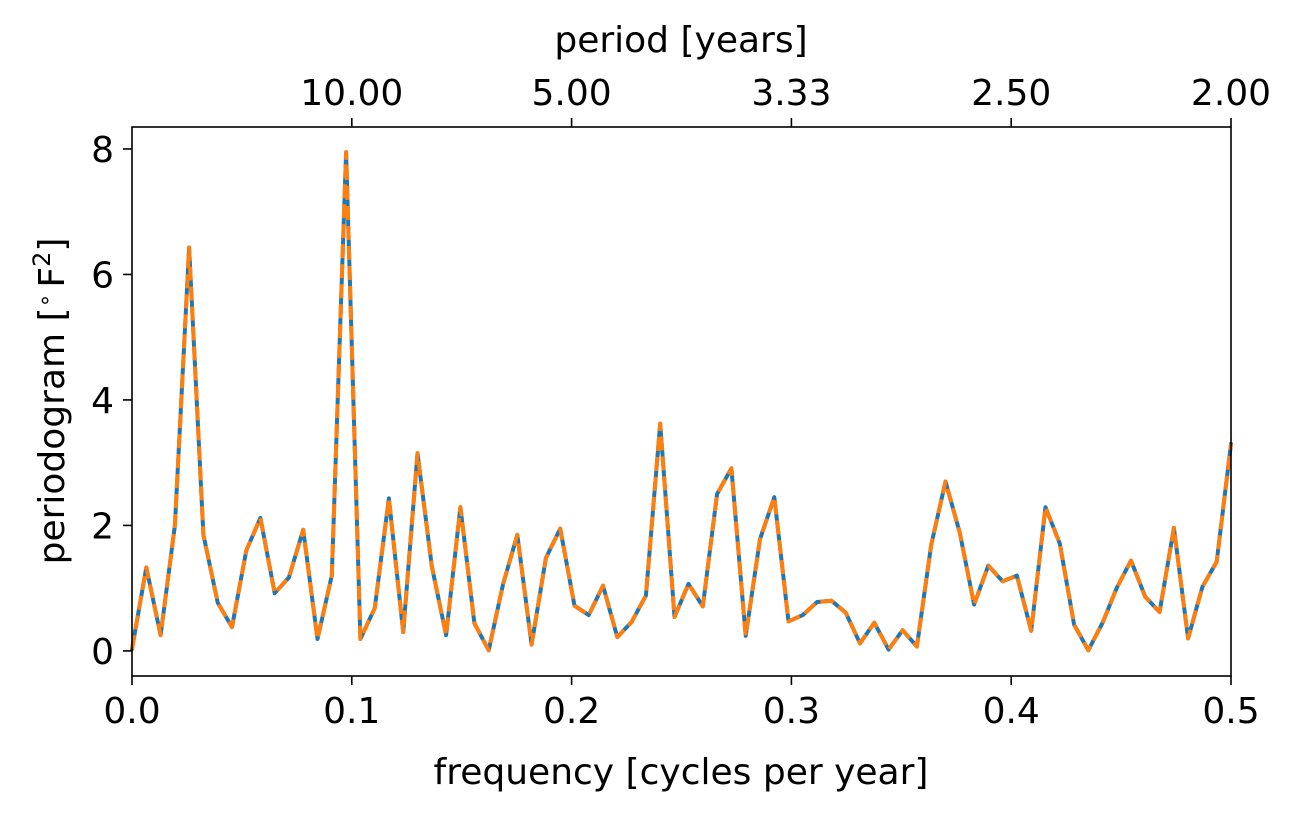  What do you see at coordinates (52, 435) in the screenshot?
I see `y-axis-label-text: periodogram [` at bounding box center [52, 435].